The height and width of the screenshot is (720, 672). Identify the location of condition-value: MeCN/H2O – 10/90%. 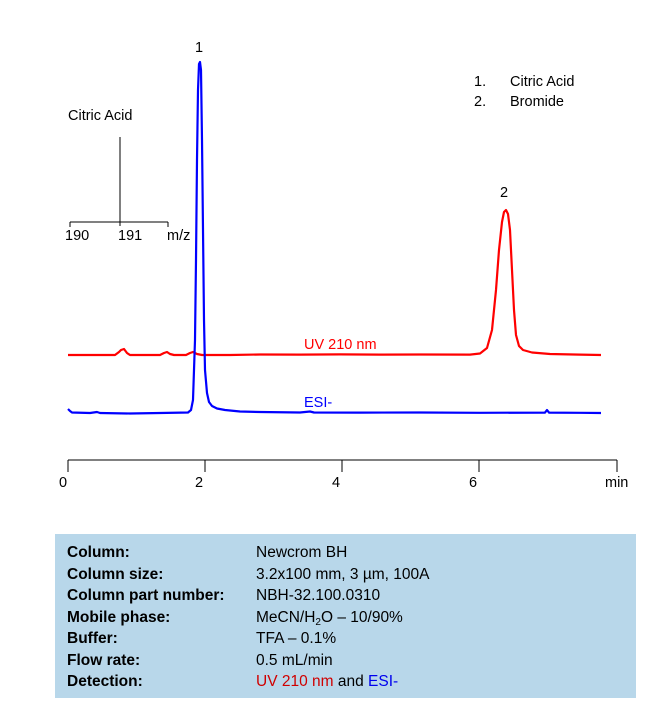
(329, 618).